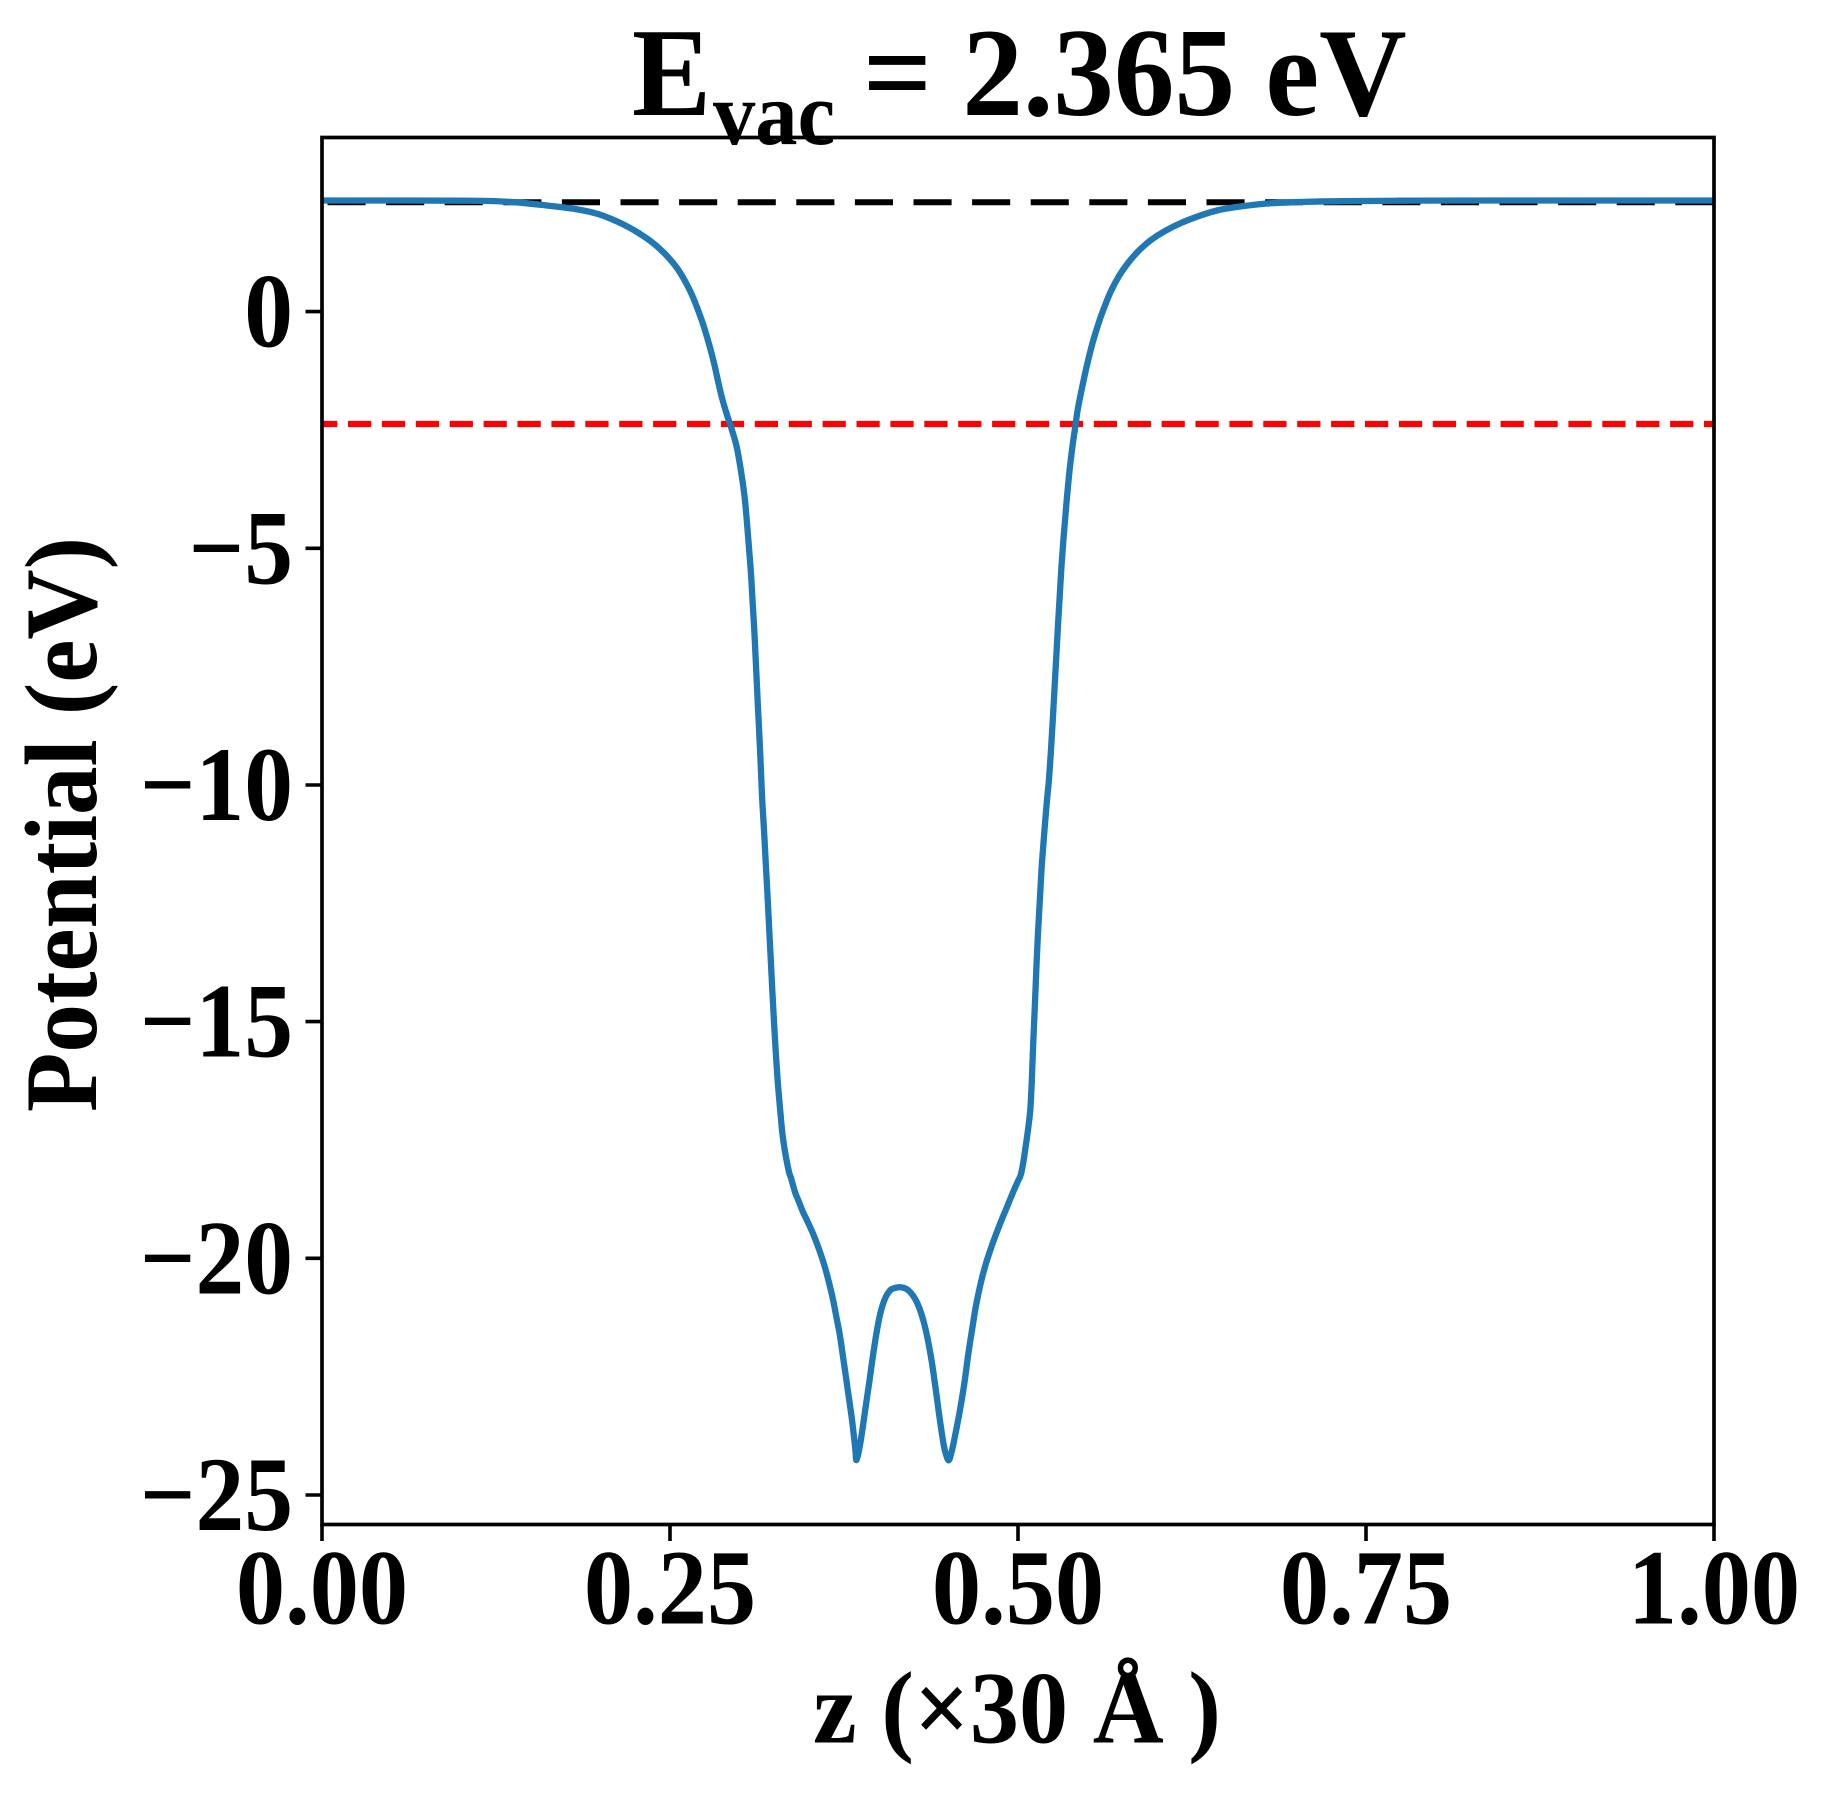 This screenshot has height=1794, width=1833. I want to click on svg-text: −5, so click(241, 549).